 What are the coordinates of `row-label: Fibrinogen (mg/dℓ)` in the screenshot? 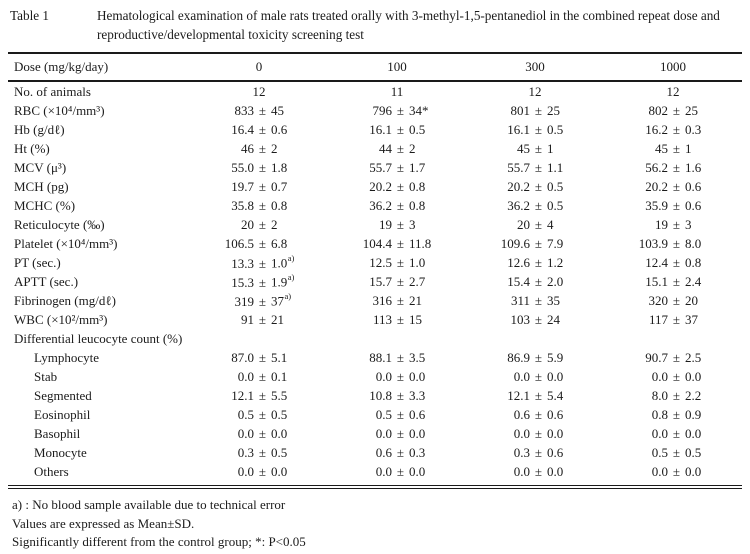 It's located at (65, 300).